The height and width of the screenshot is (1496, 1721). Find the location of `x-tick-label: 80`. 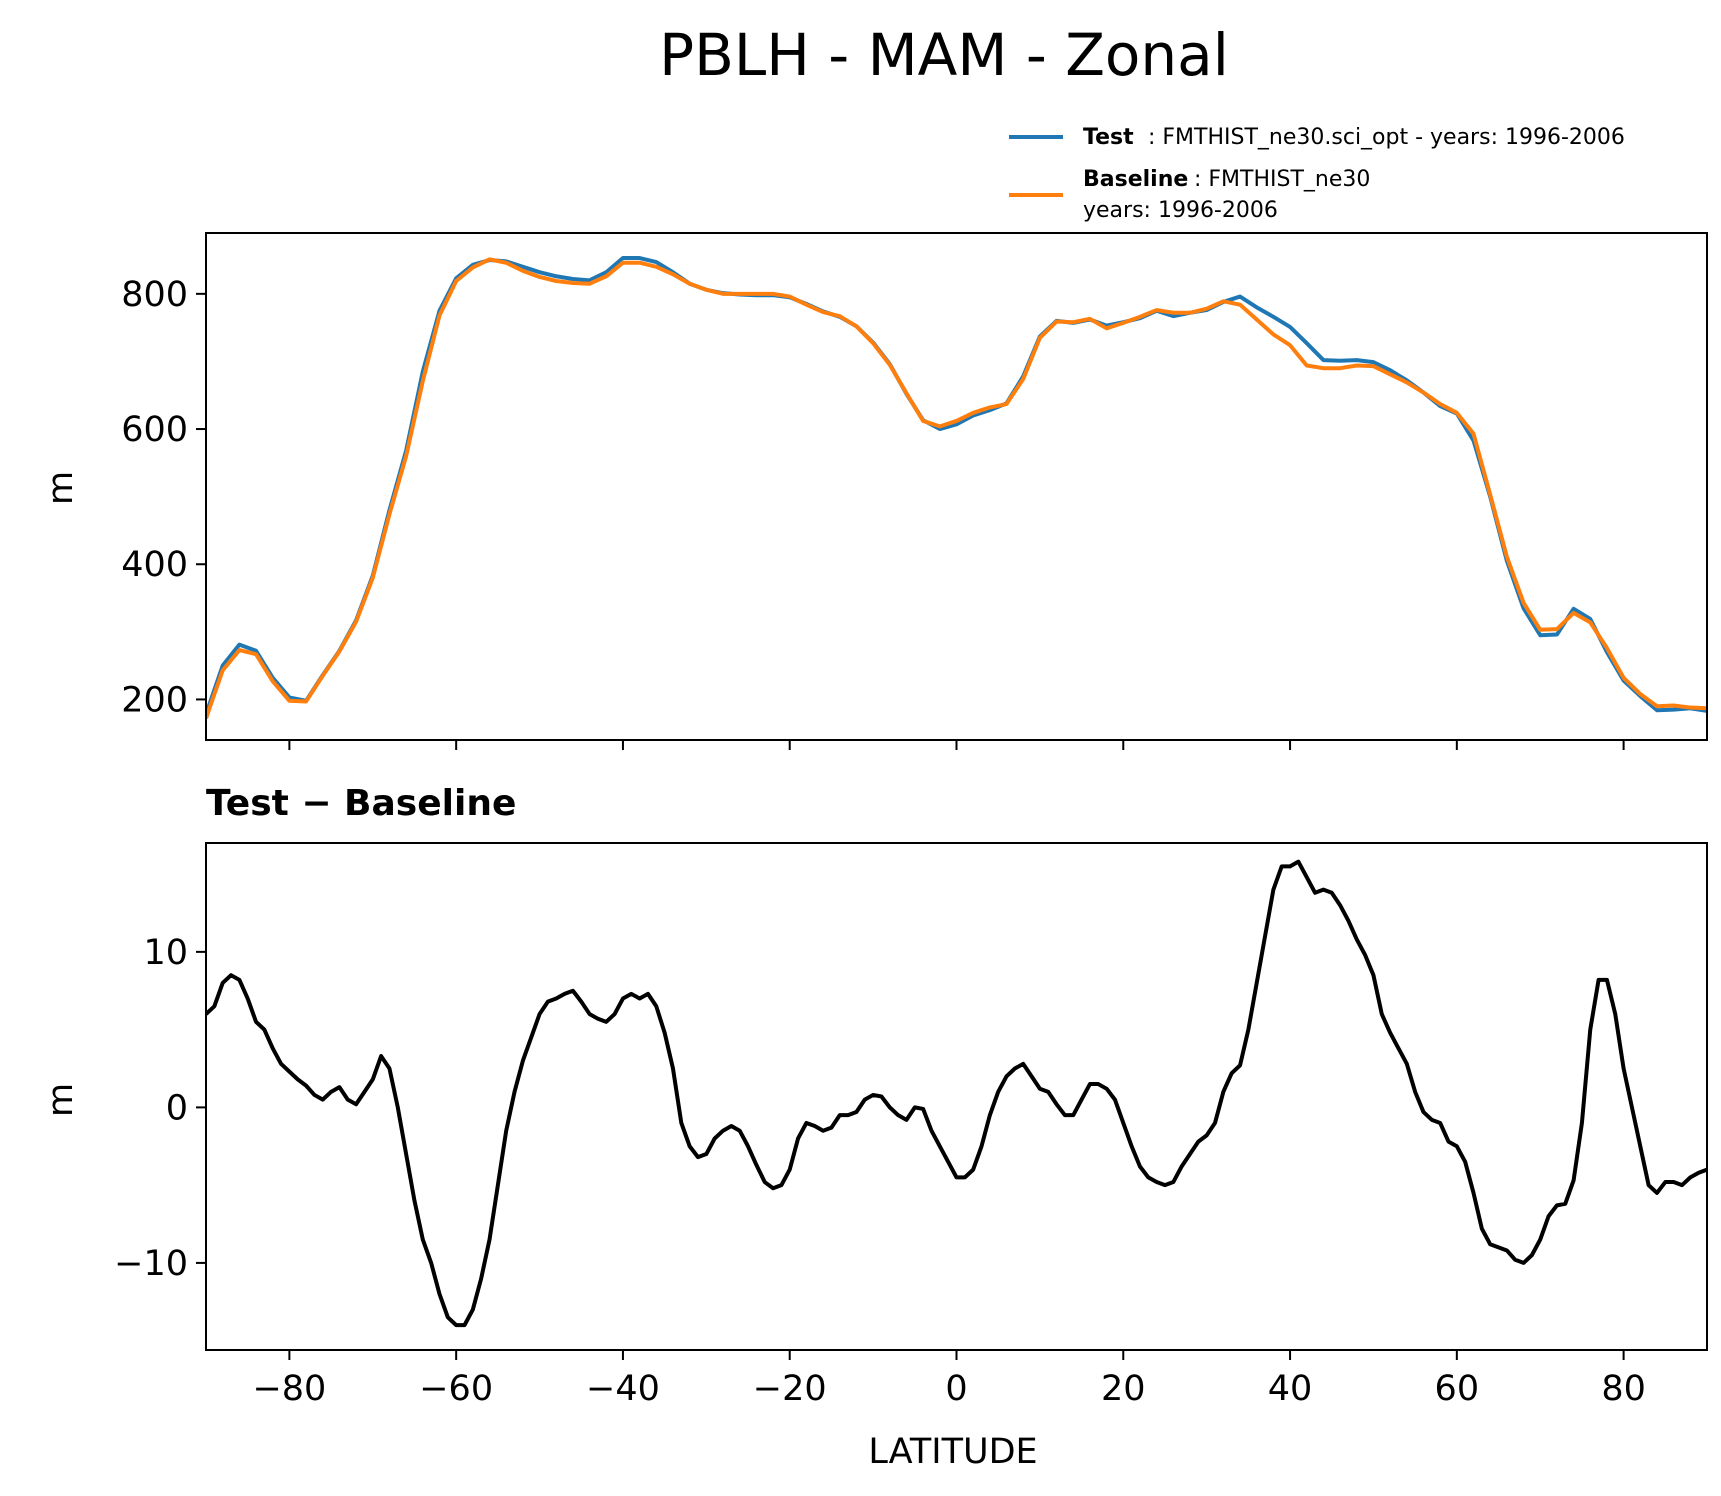

x-tick-label: 80 is located at coordinates (1623, 1389).